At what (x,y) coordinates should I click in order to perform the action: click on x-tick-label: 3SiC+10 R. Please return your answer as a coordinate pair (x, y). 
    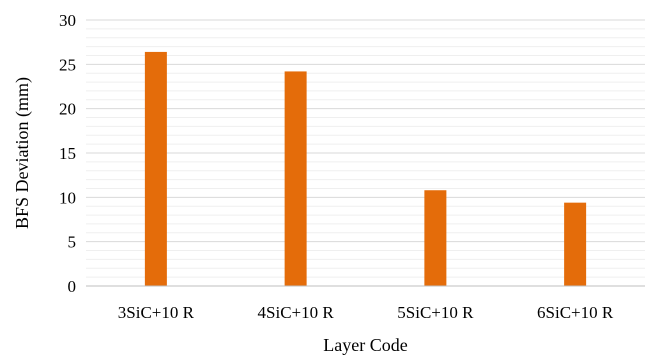
    Looking at the image, I should click on (156, 312).